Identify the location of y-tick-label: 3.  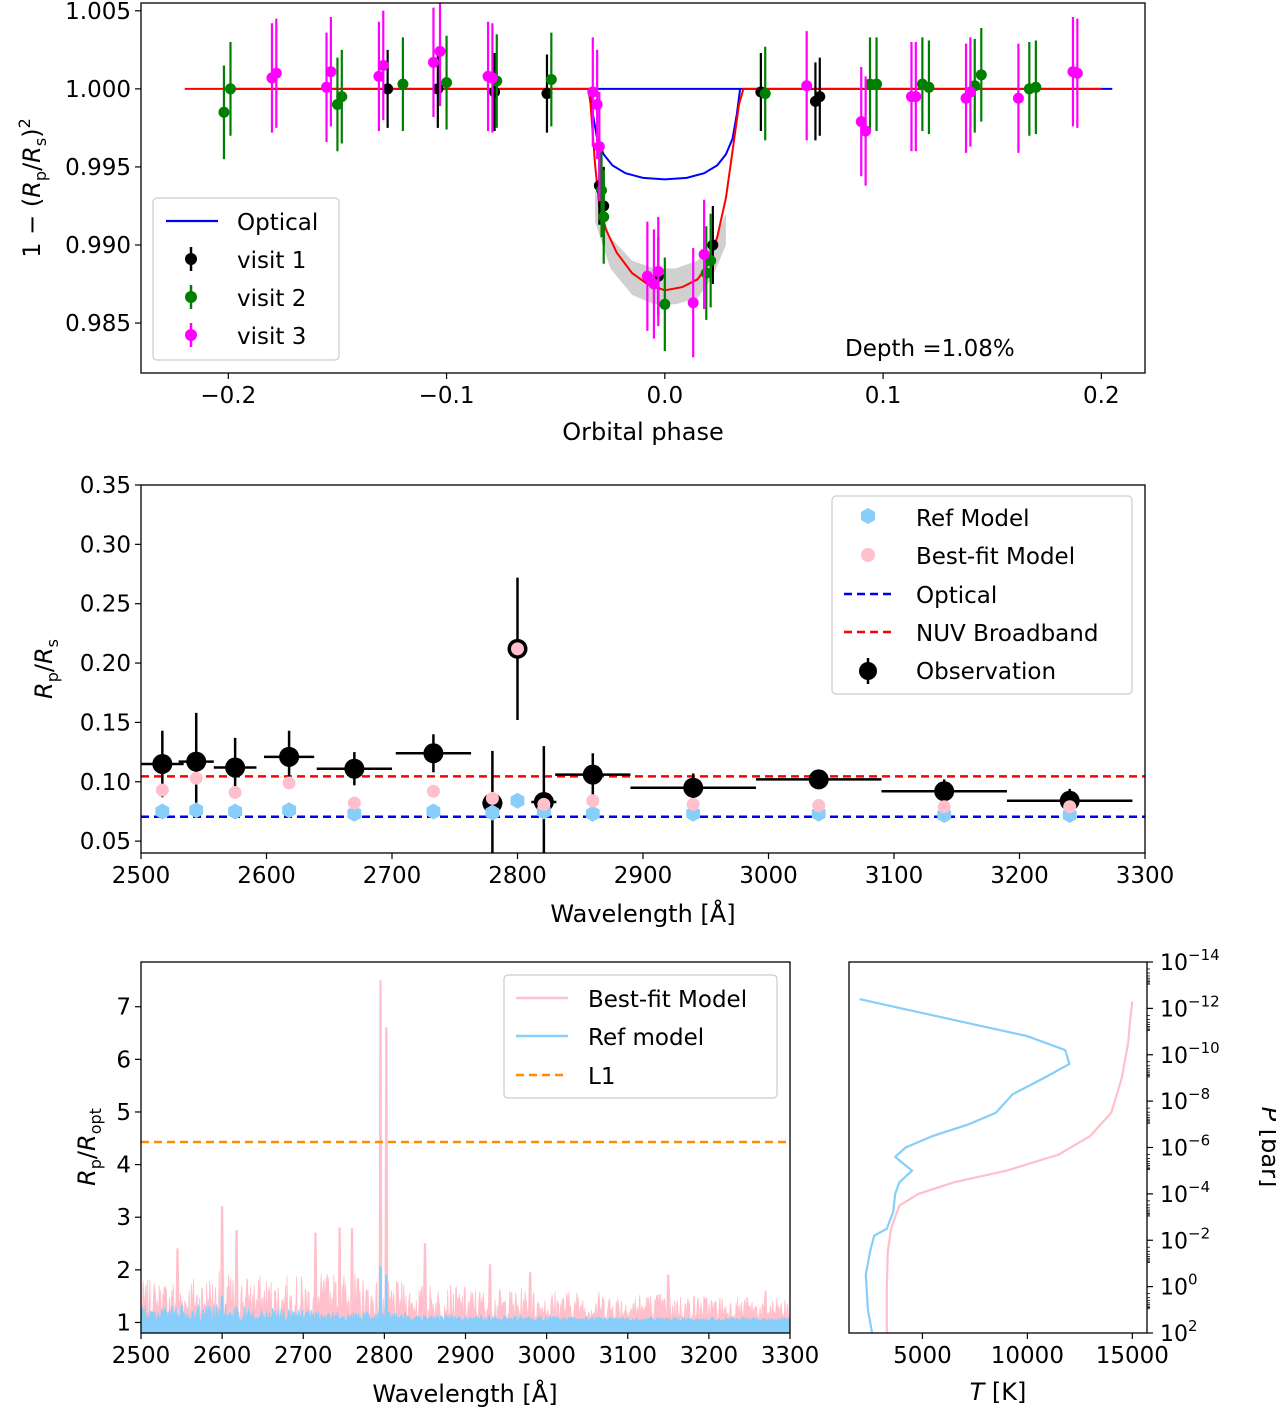
(123, 1218).